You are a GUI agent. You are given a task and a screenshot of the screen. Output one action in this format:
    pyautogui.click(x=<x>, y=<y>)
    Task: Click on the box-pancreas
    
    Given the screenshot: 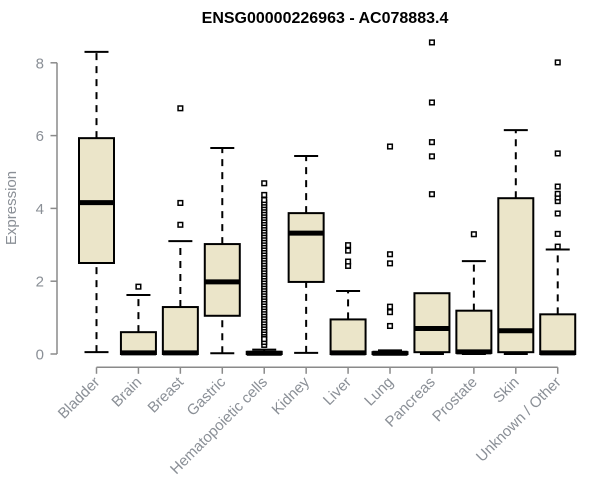 What is the action you would take?
    pyautogui.click(x=432, y=197)
    